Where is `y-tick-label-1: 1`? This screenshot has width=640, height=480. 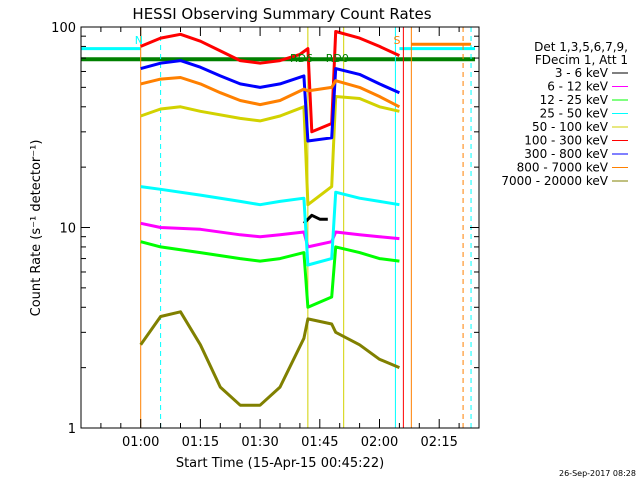 y-tick-label-1: 1 is located at coordinates (72, 429).